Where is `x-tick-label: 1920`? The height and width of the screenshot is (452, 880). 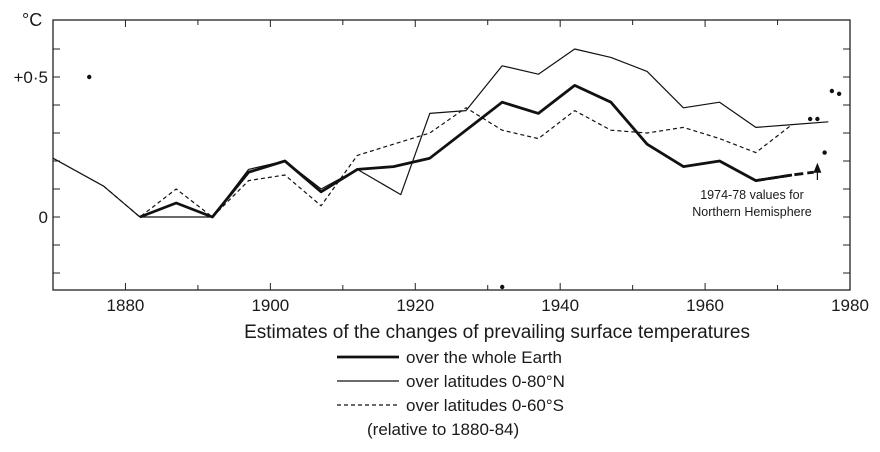
x-tick-label: 1920 is located at coordinates (415, 305).